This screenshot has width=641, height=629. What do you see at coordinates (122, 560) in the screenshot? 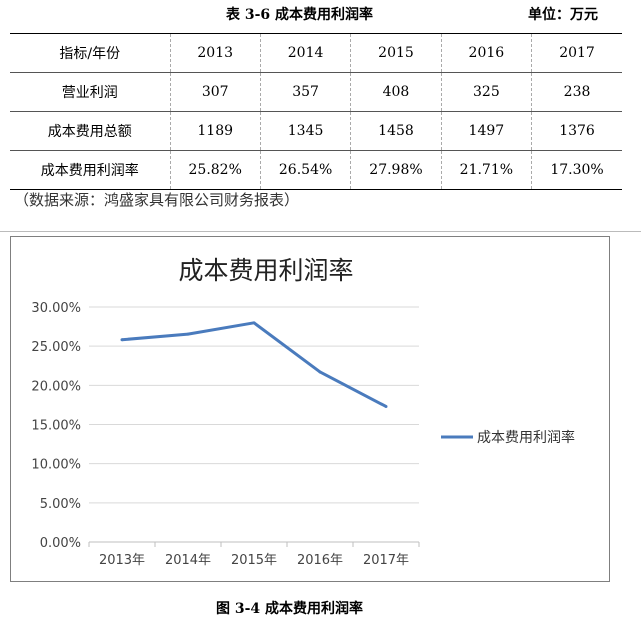
I see `x-tick-label: 2013年` at bounding box center [122, 560].